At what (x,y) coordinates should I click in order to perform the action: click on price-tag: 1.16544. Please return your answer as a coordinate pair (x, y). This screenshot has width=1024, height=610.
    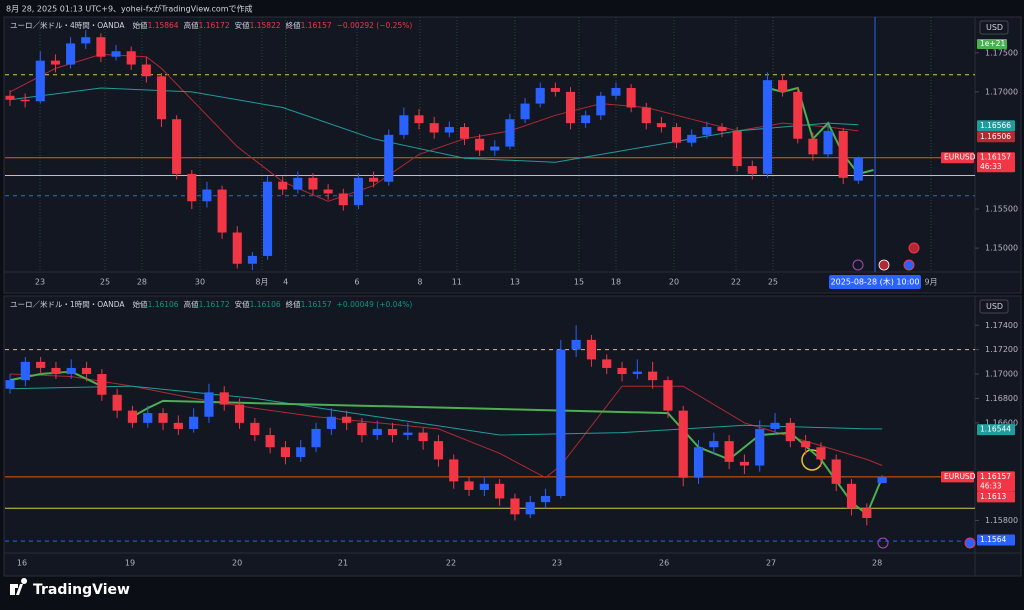
    Looking at the image, I should click on (995, 429).